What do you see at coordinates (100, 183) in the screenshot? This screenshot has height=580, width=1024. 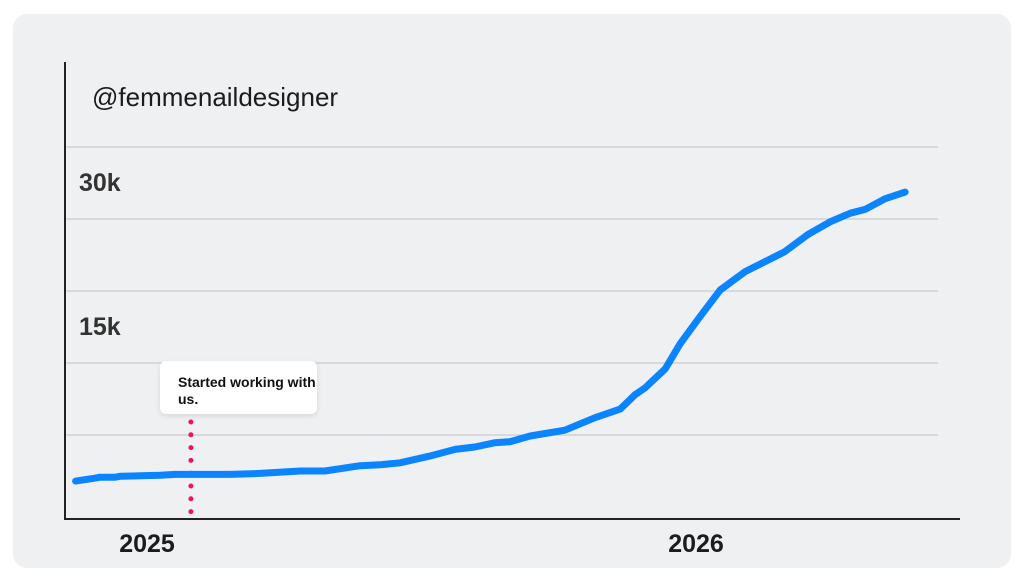 I see `y-tick-label-30k: 30k` at bounding box center [100, 183].